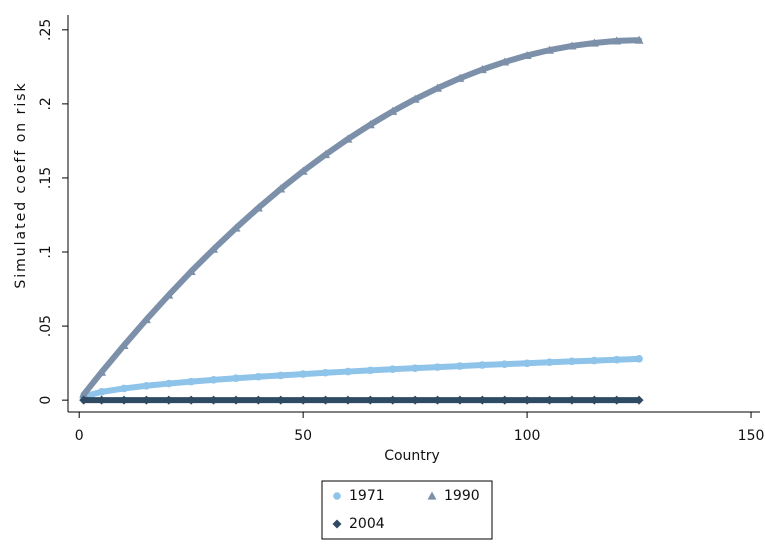 Image resolution: width=765 pixels, height=544 pixels. I want to click on legend, so click(407, 510).